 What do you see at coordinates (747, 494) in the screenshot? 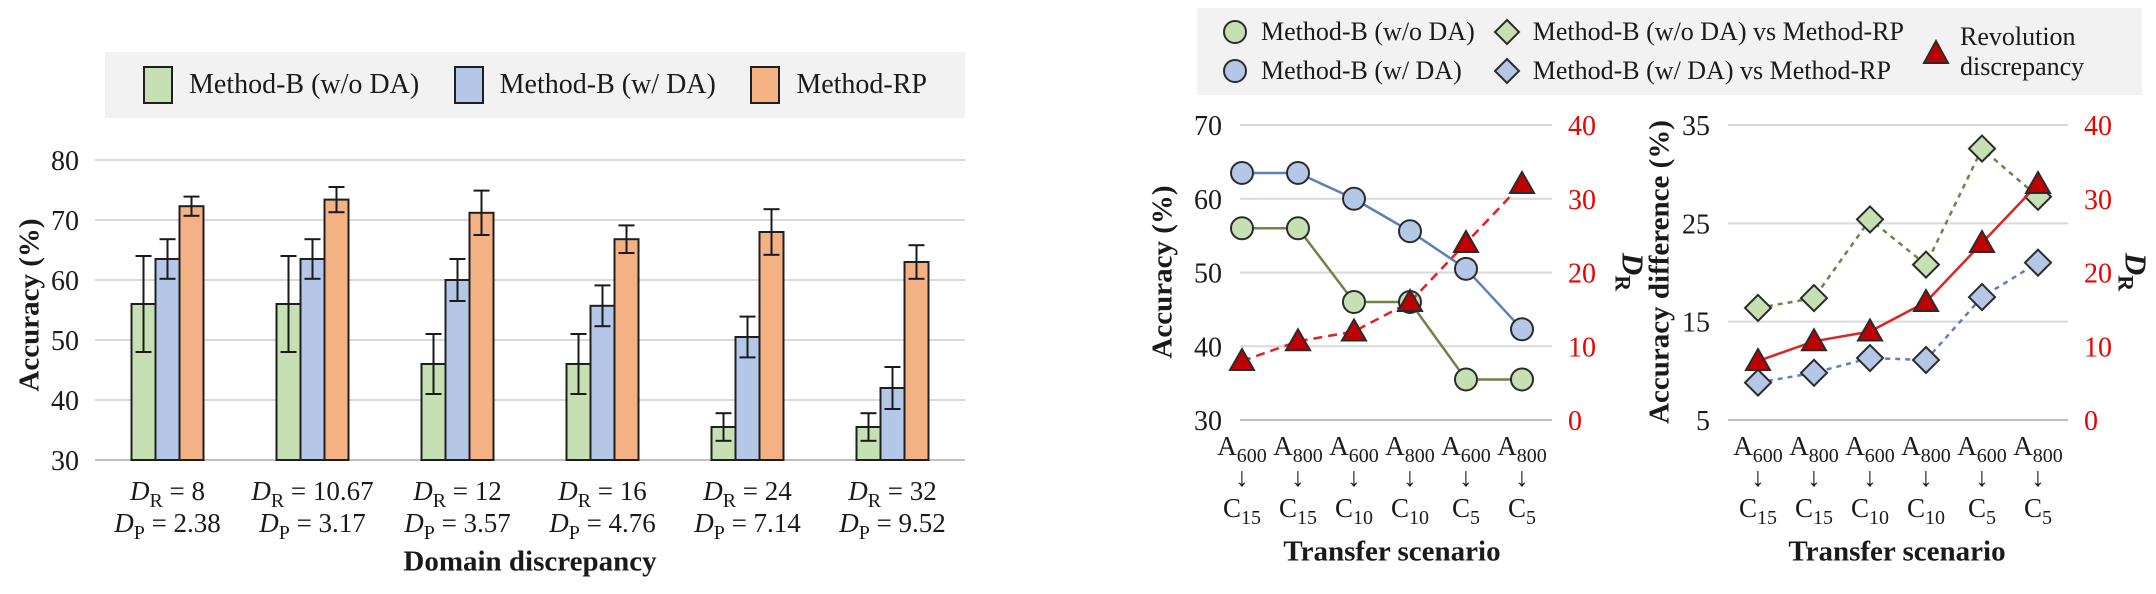
I see `x-tick-label: DR = 24` at bounding box center [747, 494].